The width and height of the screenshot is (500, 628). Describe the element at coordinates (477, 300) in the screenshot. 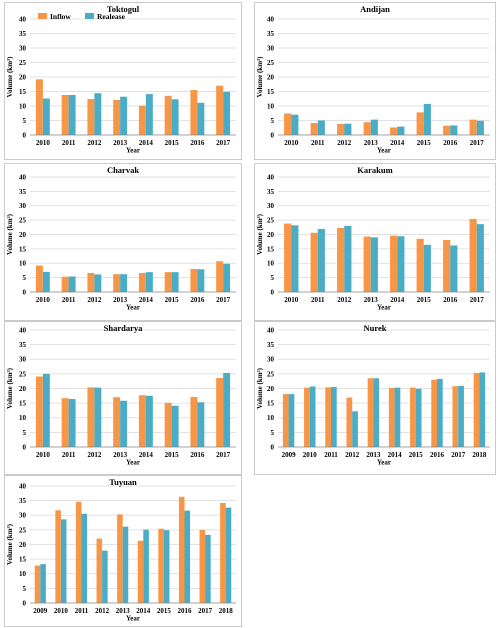

I see `x-tick-label: 2017` at that location.